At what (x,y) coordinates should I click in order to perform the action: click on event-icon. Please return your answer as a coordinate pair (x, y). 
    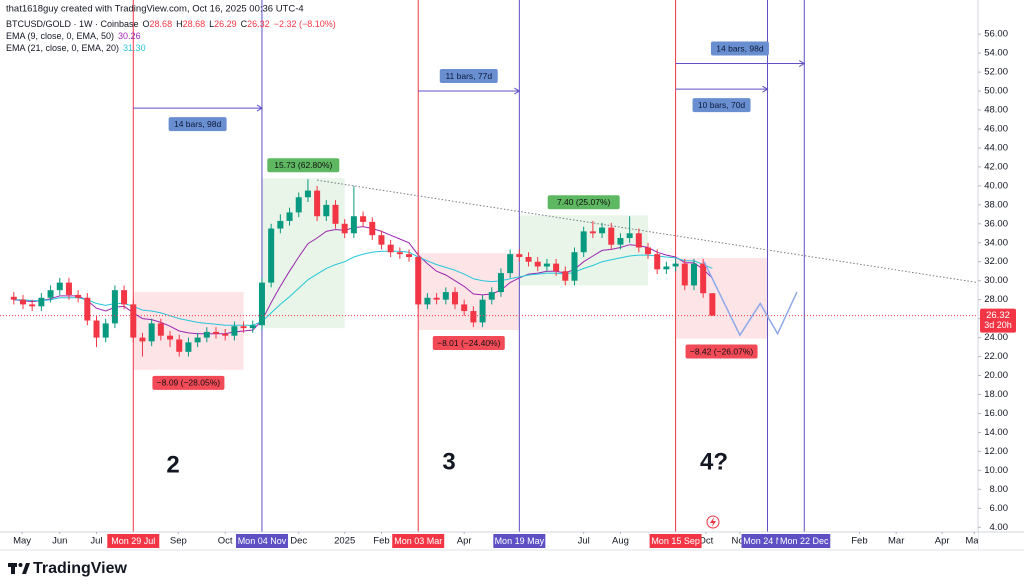
    Looking at the image, I should click on (713, 522).